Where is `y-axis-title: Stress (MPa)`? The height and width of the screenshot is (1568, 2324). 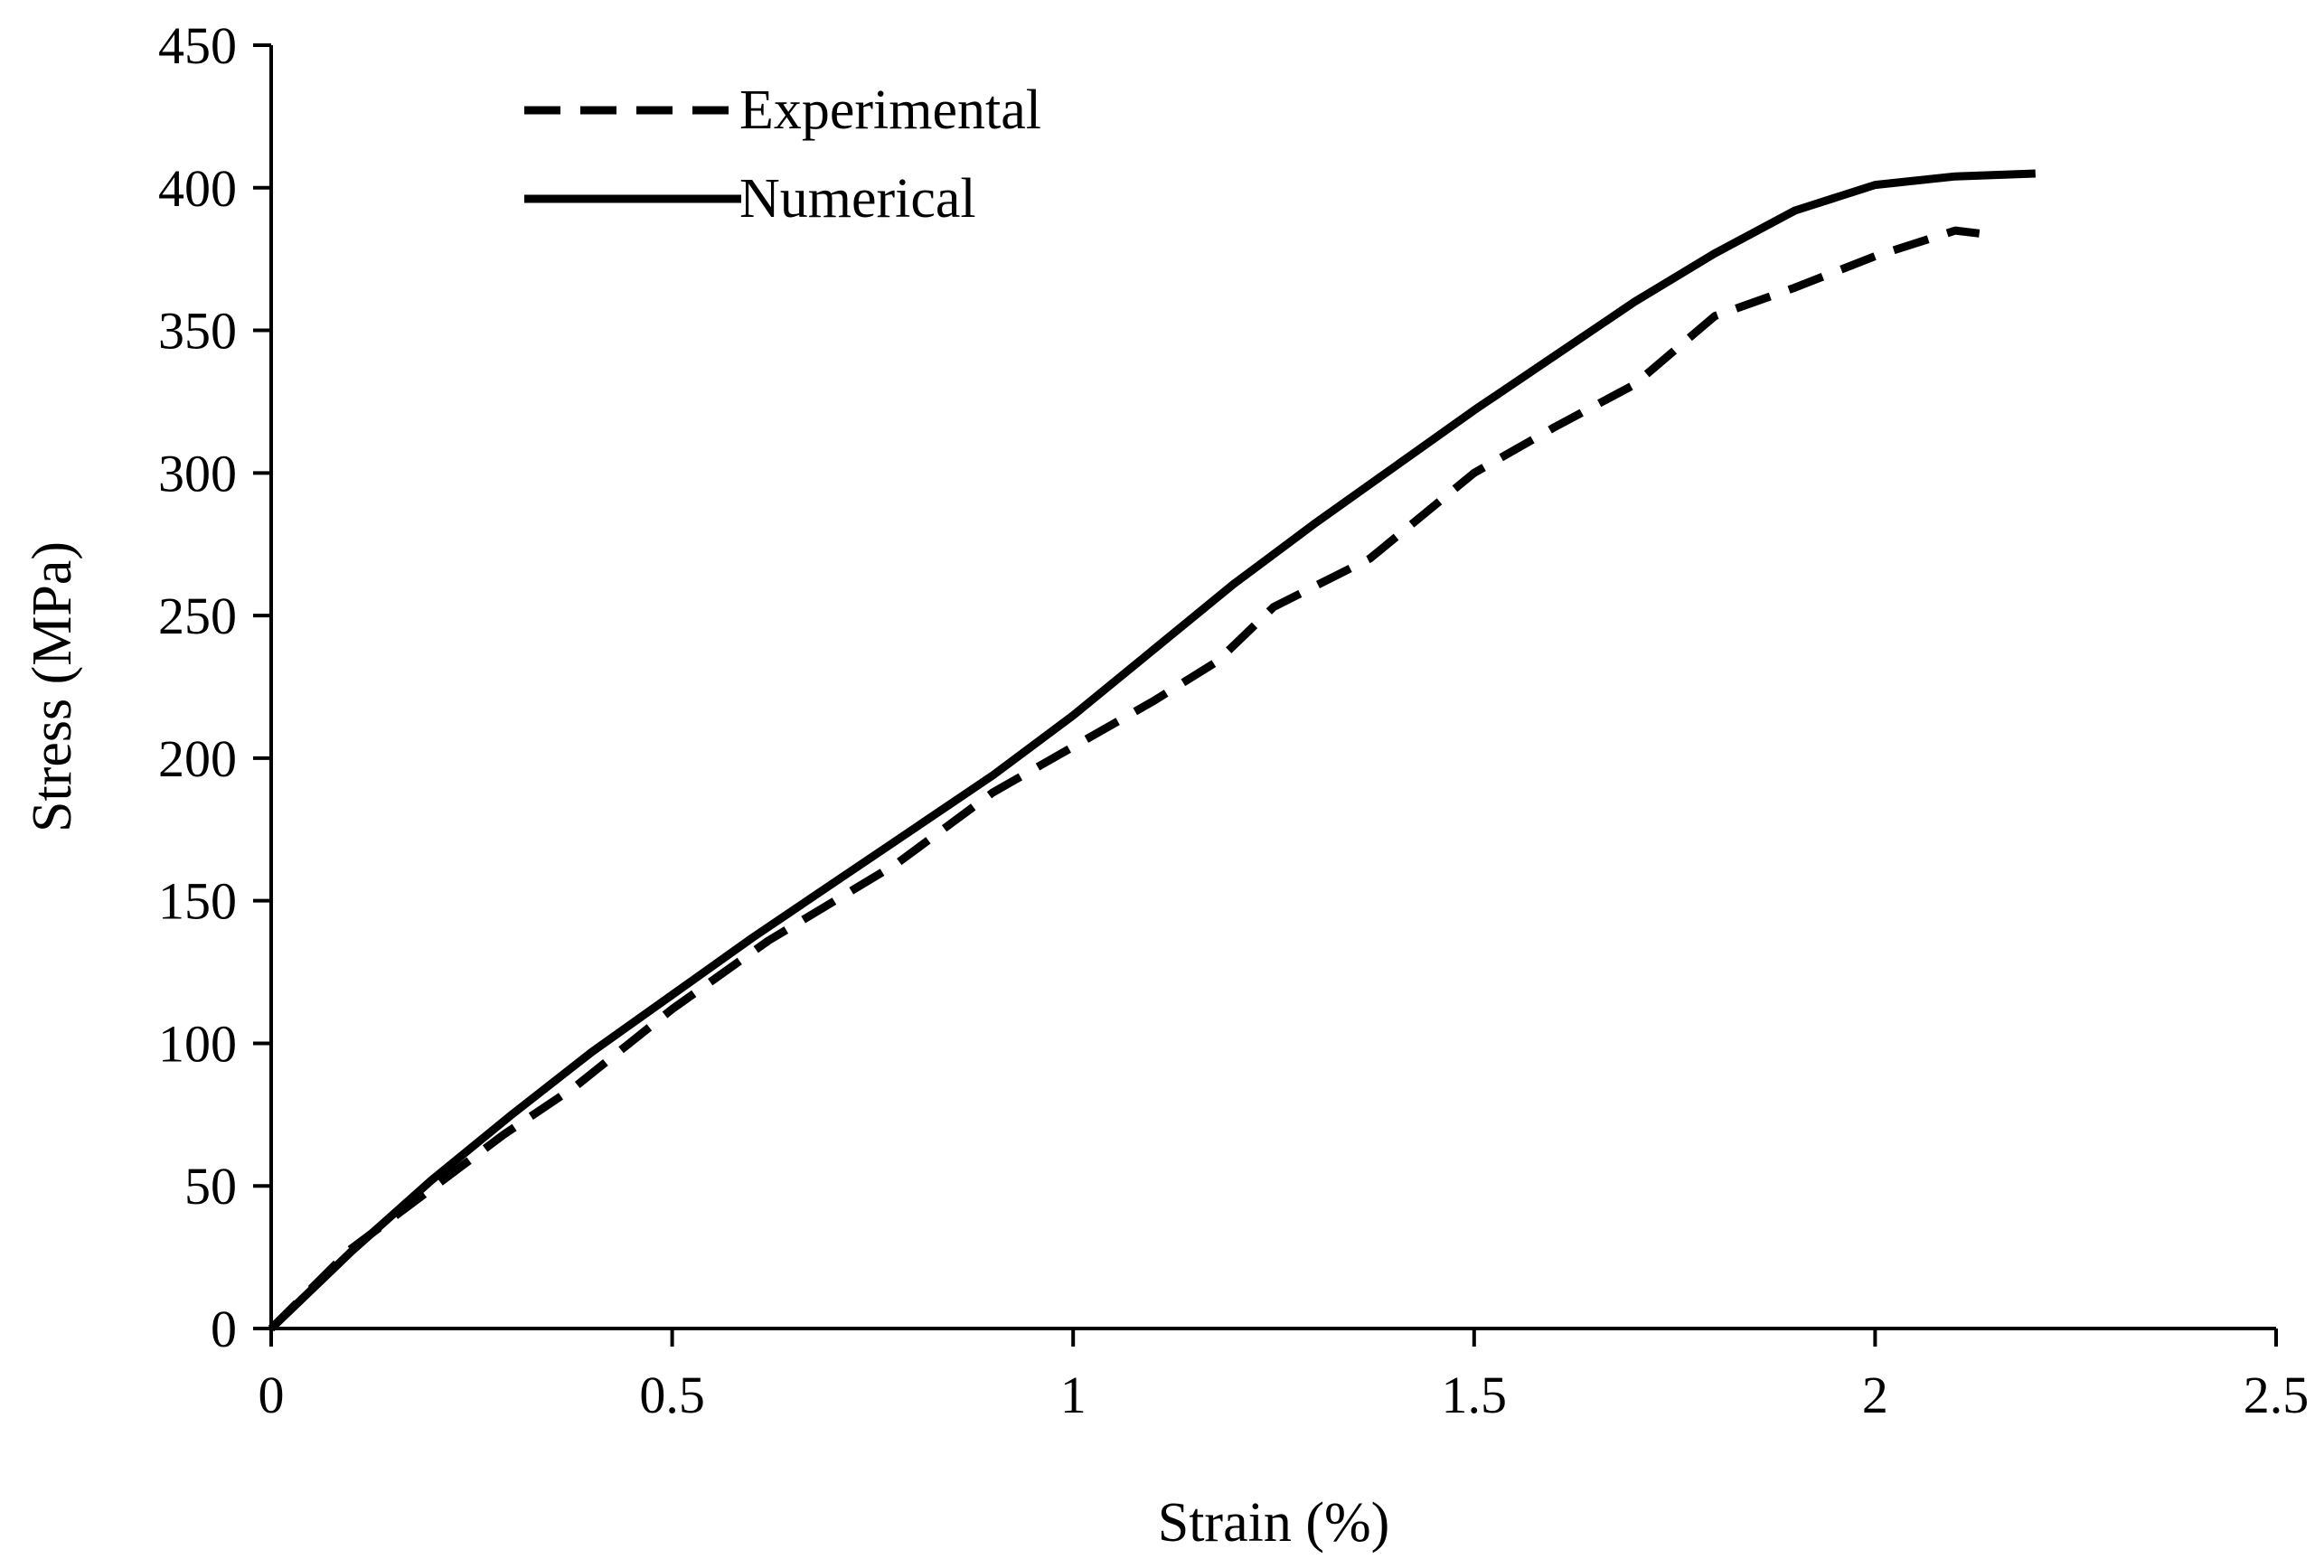
y-axis-title: Stress (MPa) is located at coordinates (52, 686).